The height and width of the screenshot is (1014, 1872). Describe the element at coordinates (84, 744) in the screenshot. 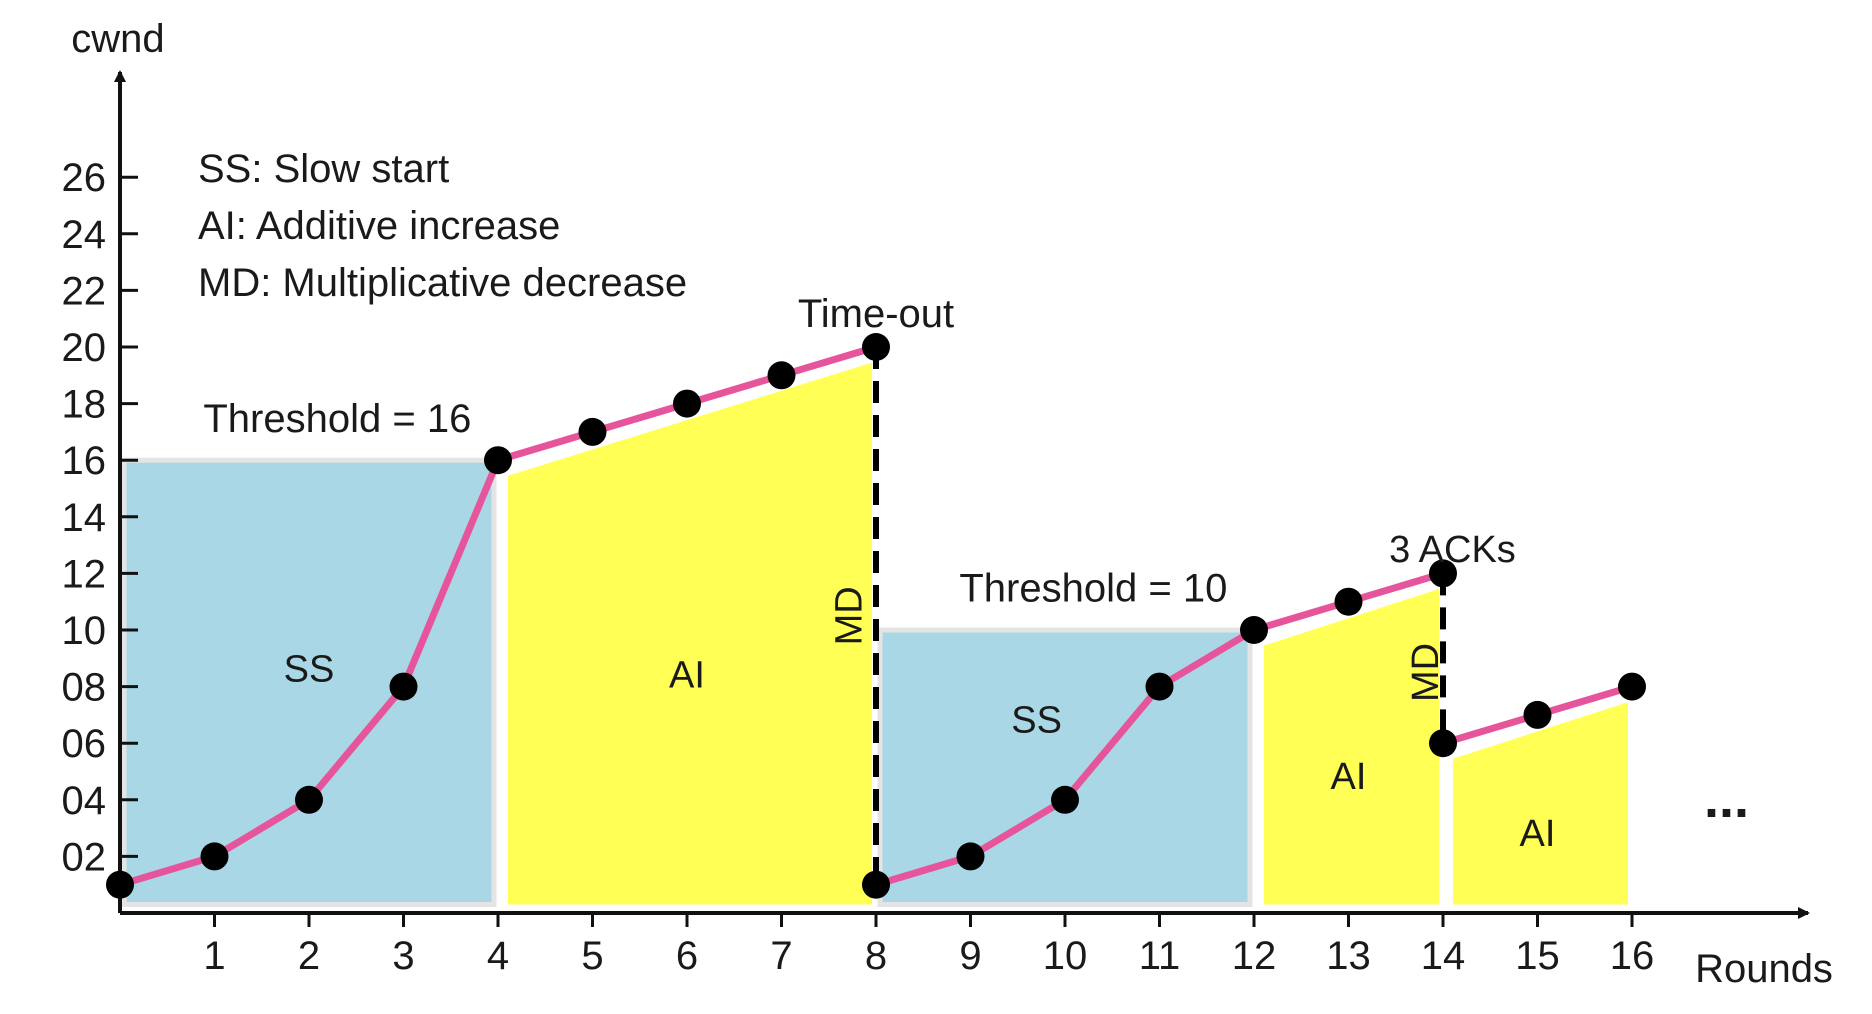

I see `y-tick-label-06: 06` at that location.